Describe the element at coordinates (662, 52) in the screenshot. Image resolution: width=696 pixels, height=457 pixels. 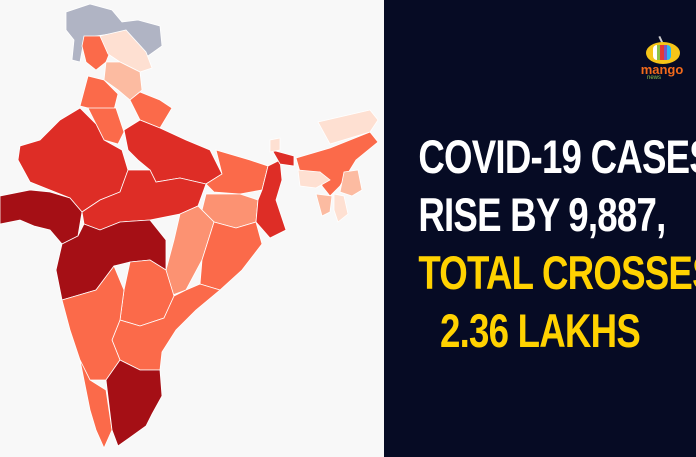
I see `tv-screen-icon` at that location.